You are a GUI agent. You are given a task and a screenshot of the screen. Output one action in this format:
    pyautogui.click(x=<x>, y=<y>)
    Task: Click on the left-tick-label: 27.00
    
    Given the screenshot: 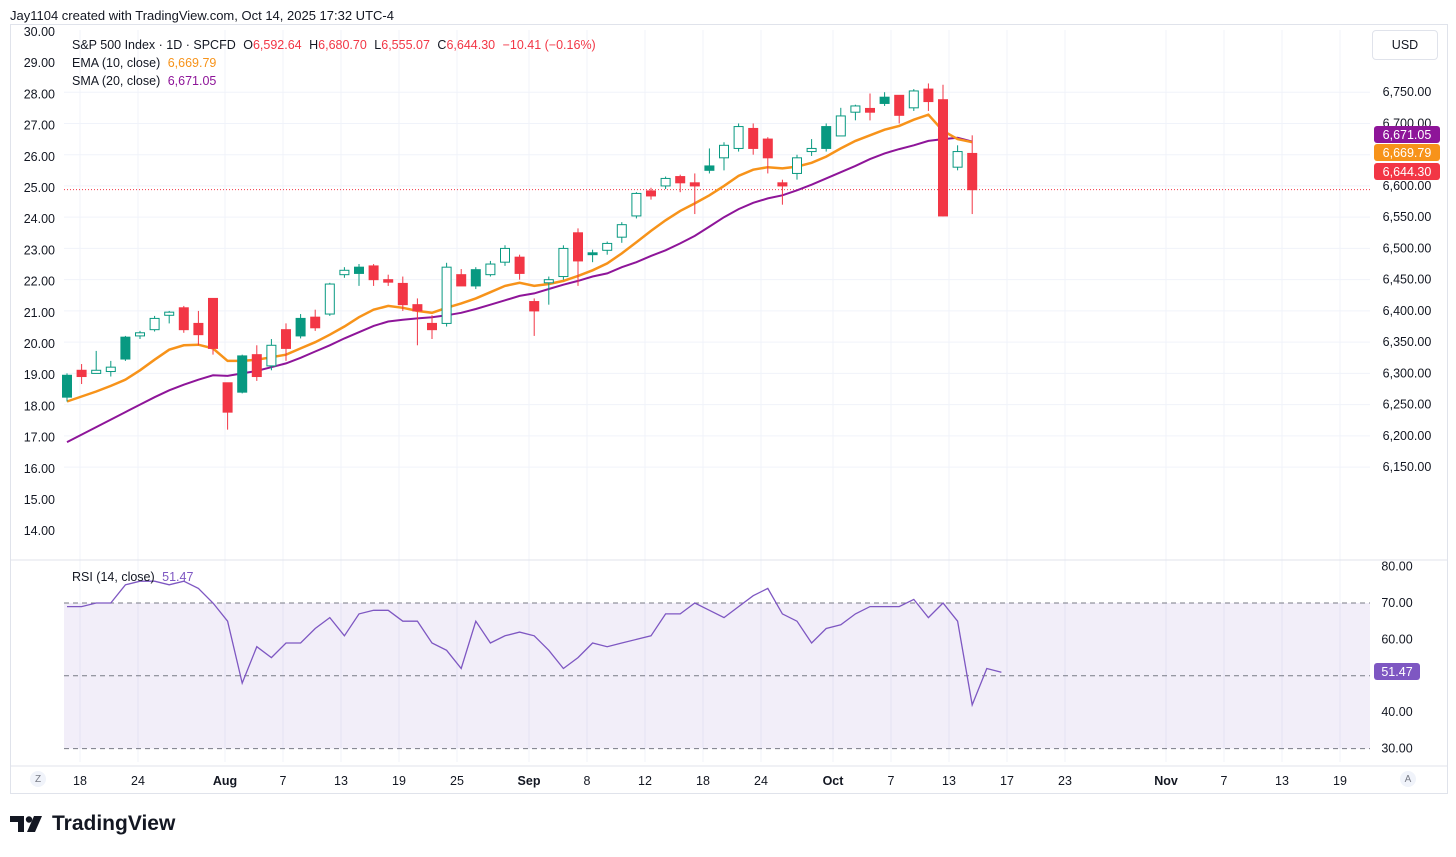 What is the action you would take?
    pyautogui.click(x=39, y=126)
    